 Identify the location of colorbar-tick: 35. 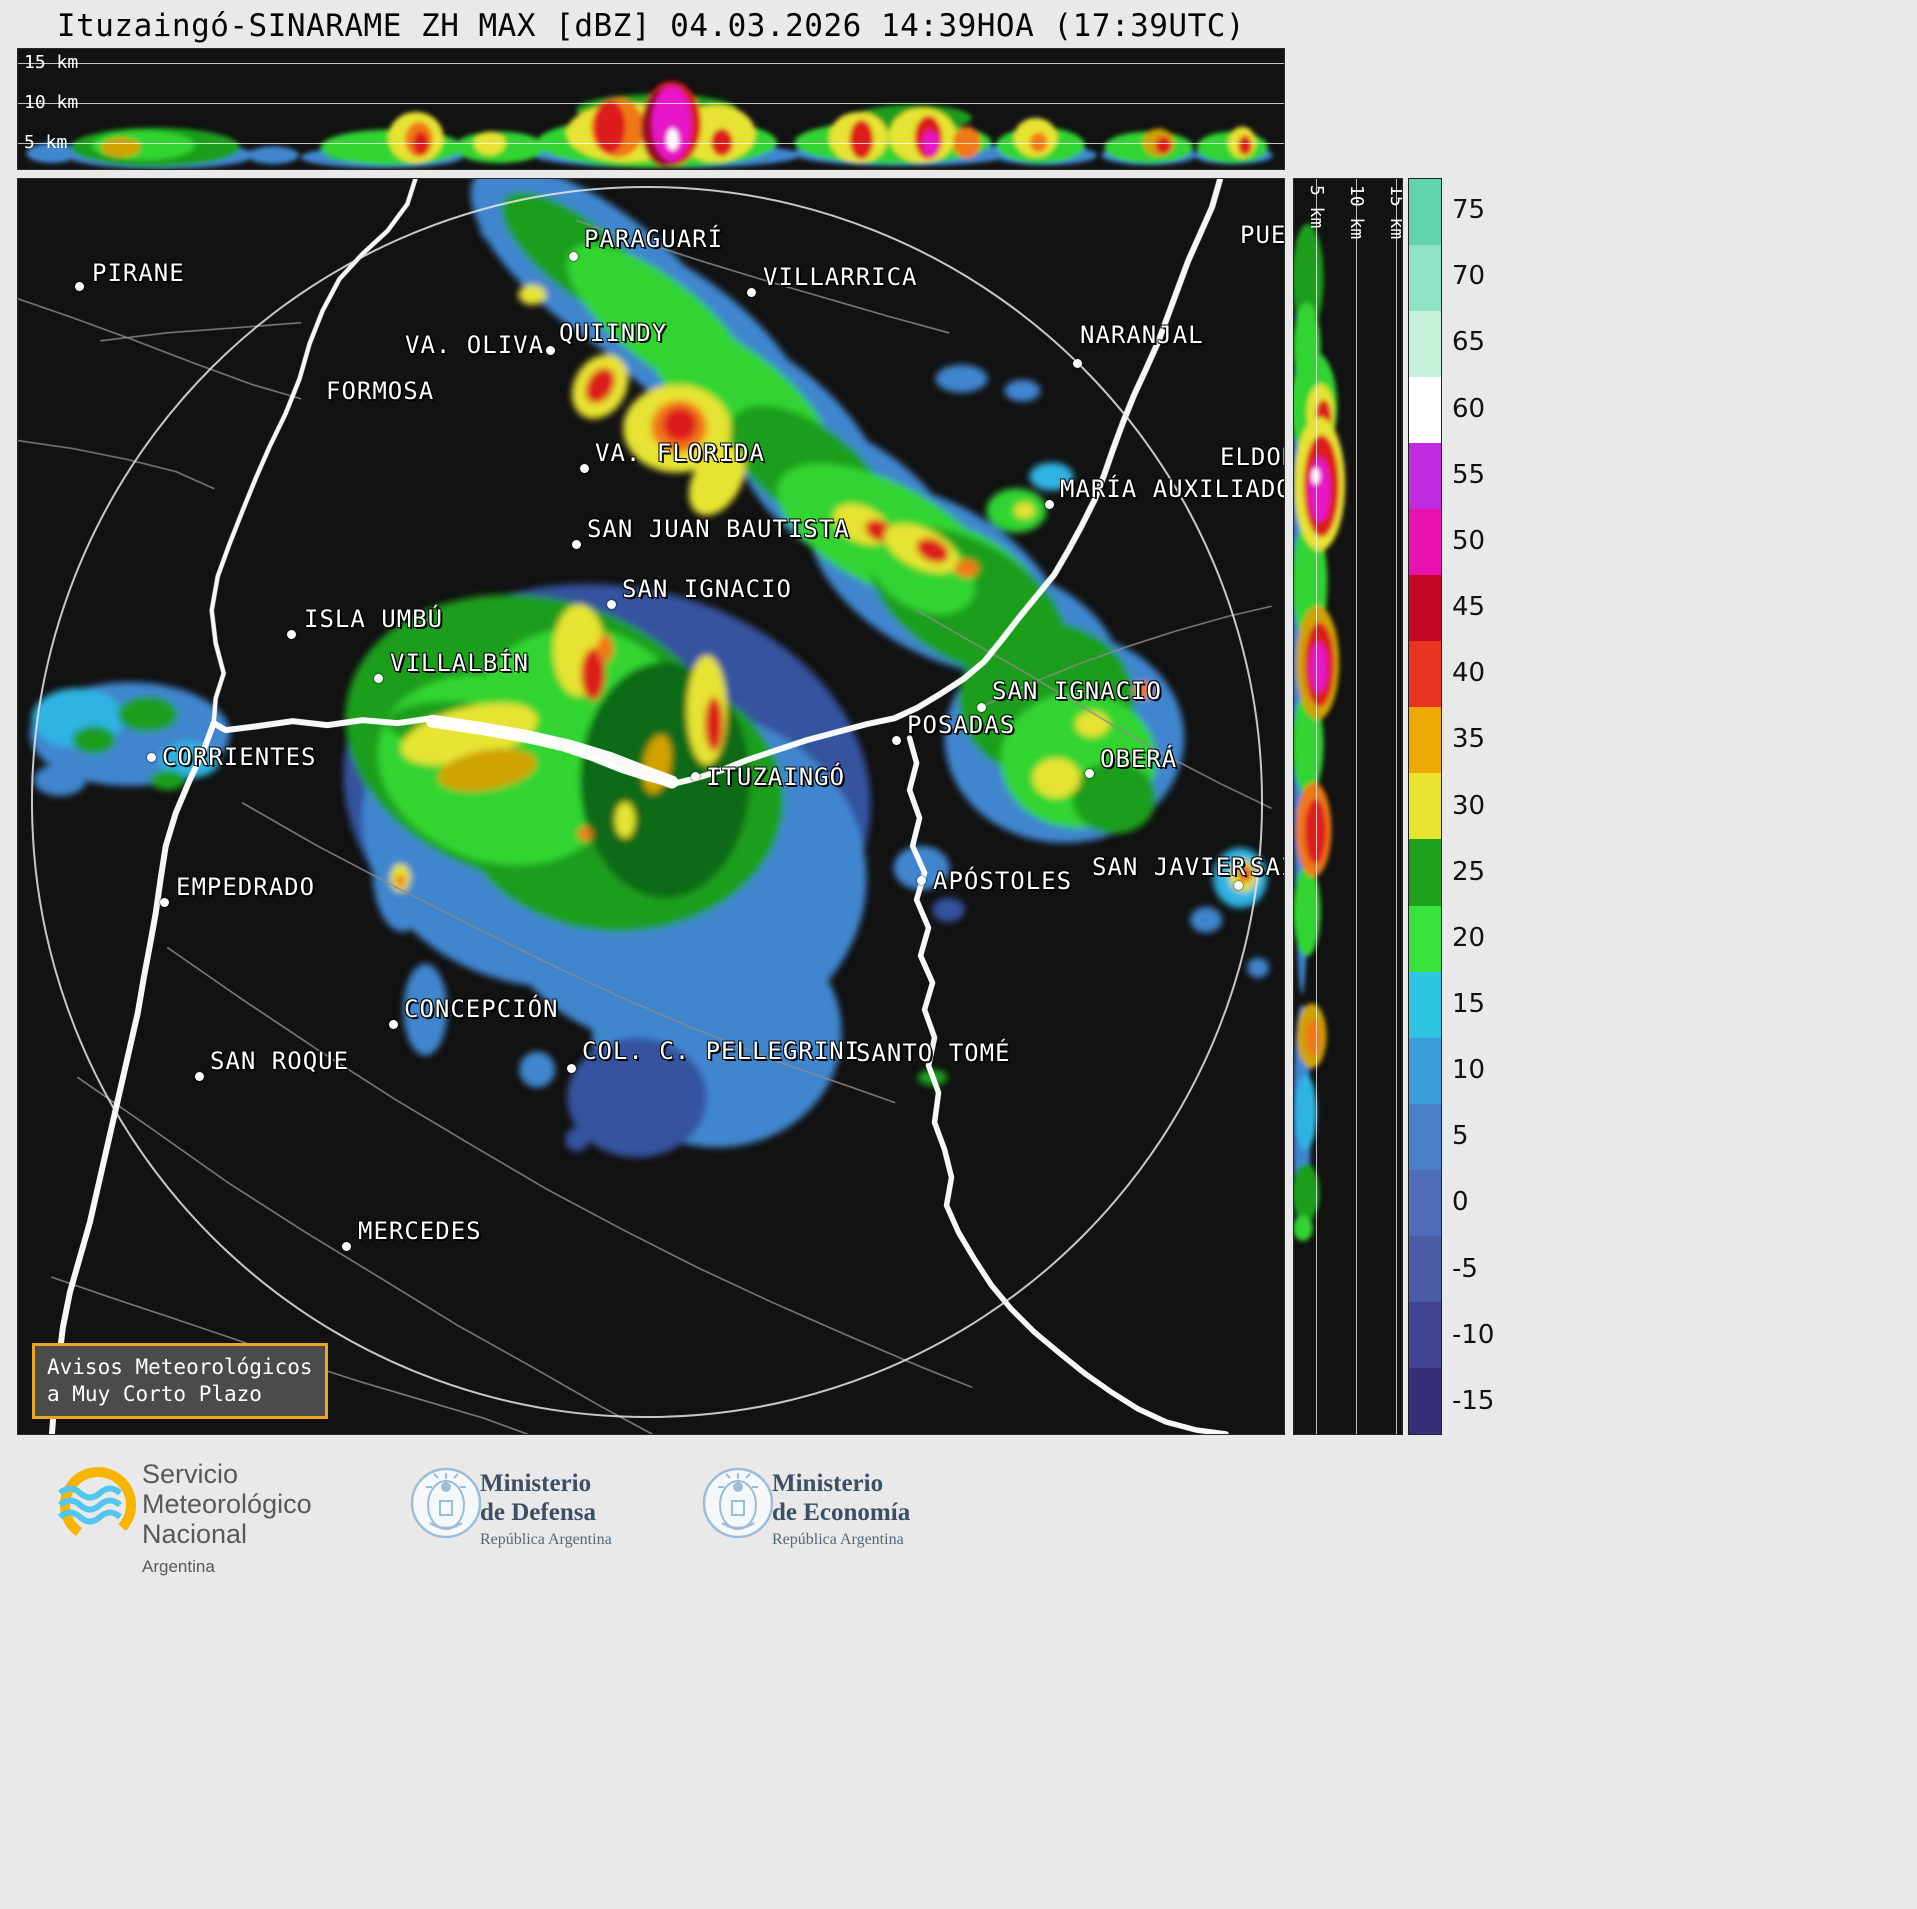
(1469, 739).